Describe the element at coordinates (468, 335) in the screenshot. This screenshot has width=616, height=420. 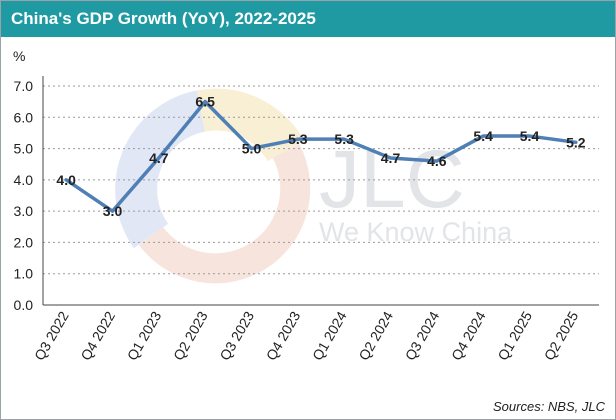
I see `x-tick-label: Q4 2024` at that location.